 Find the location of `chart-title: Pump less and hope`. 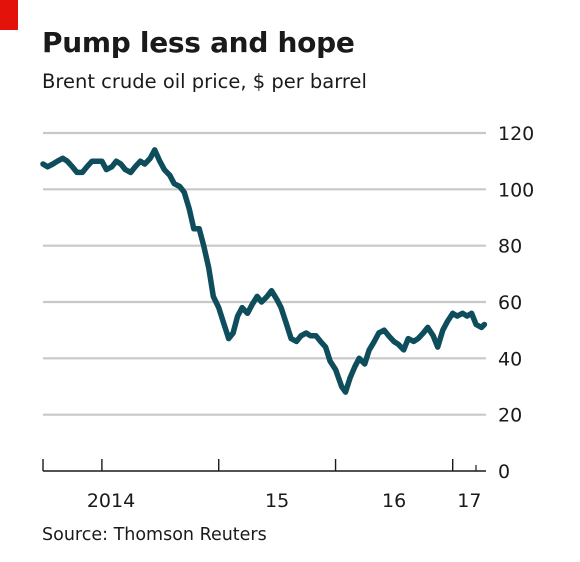

chart-title: Pump less and hope is located at coordinates (198, 42).